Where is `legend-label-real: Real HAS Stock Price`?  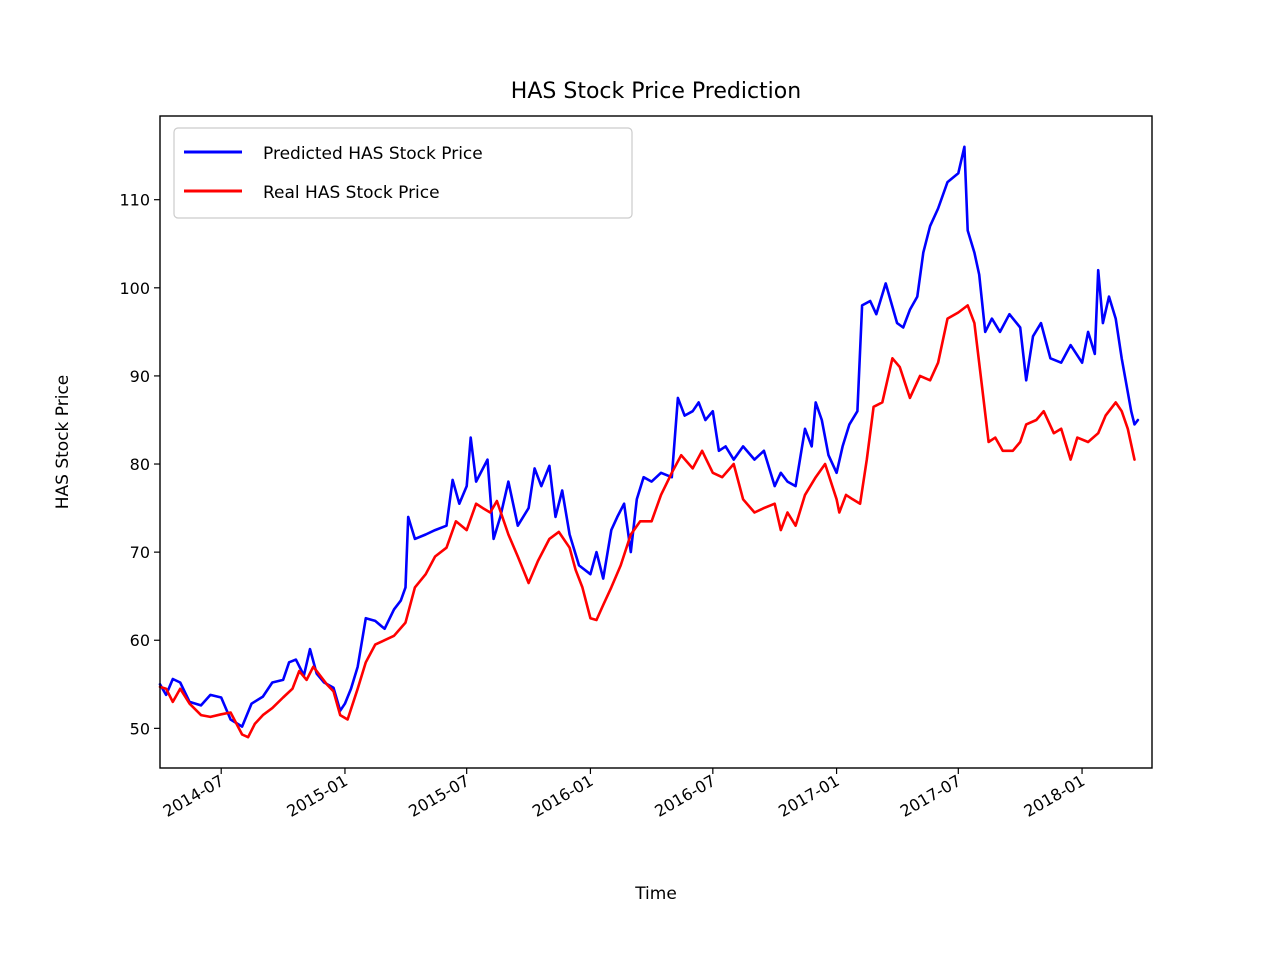 legend-label-real: Real HAS Stock Price is located at coordinates (351, 193).